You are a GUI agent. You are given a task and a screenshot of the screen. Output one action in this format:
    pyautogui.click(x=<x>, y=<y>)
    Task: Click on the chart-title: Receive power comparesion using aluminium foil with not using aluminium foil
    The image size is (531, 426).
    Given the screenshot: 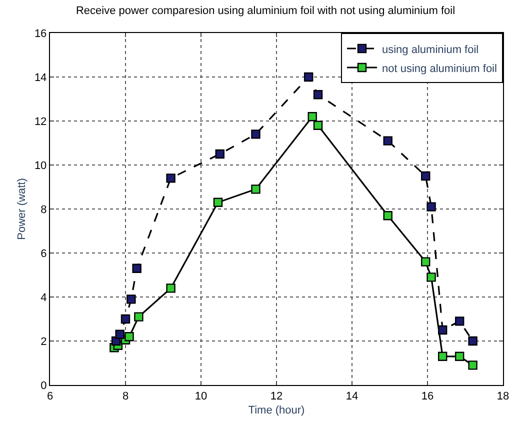 What is the action you would take?
    pyautogui.click(x=266, y=11)
    